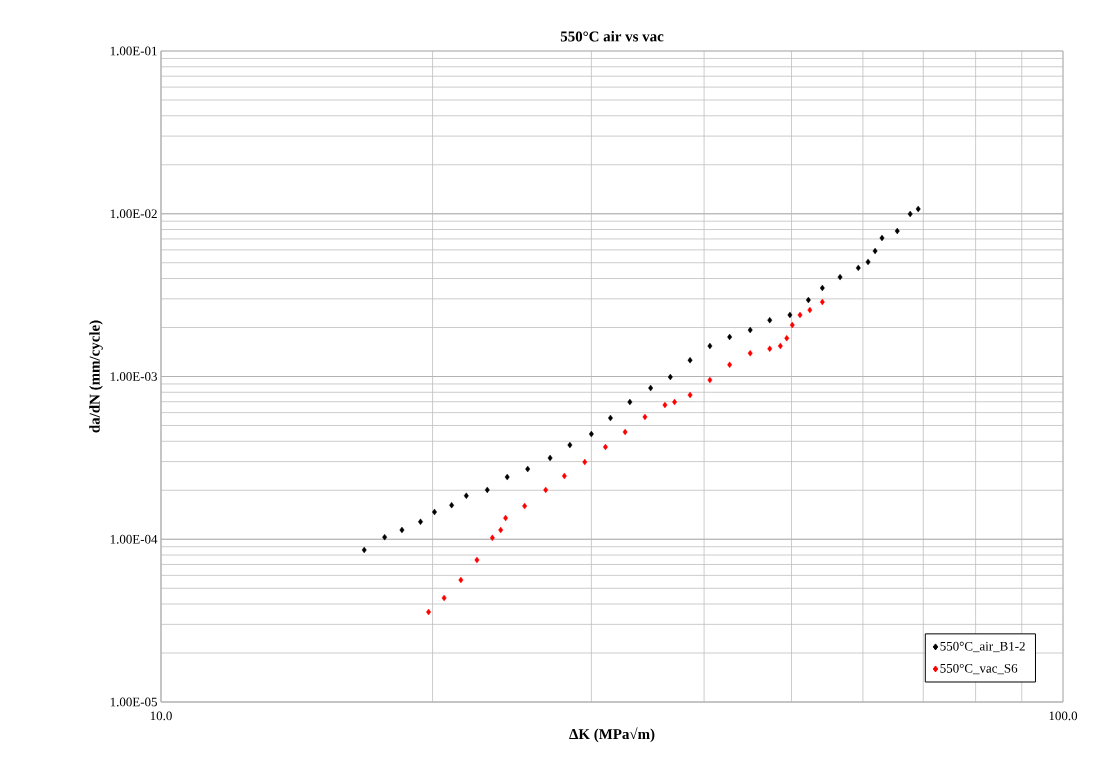 This screenshot has height=774, width=1104. What do you see at coordinates (612, 735) in the screenshot?
I see `x-axis-title: ΔK (MPa√m)` at bounding box center [612, 735].